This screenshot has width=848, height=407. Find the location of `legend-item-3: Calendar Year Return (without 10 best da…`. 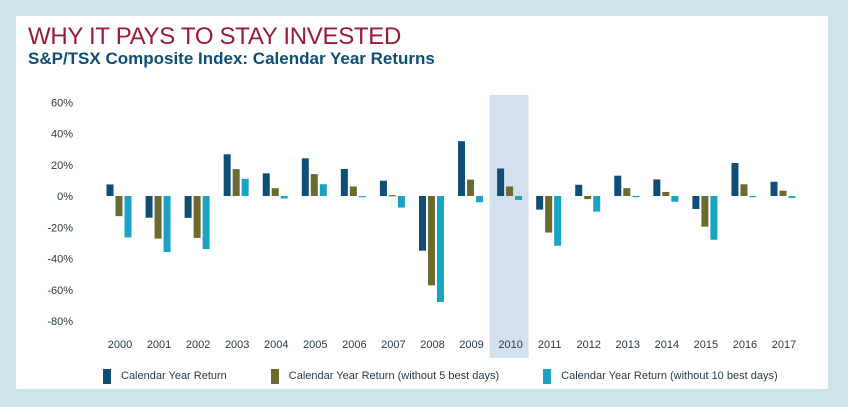

legend-item-3: Calendar Year Return (without 10 best da… is located at coordinates (660, 376).